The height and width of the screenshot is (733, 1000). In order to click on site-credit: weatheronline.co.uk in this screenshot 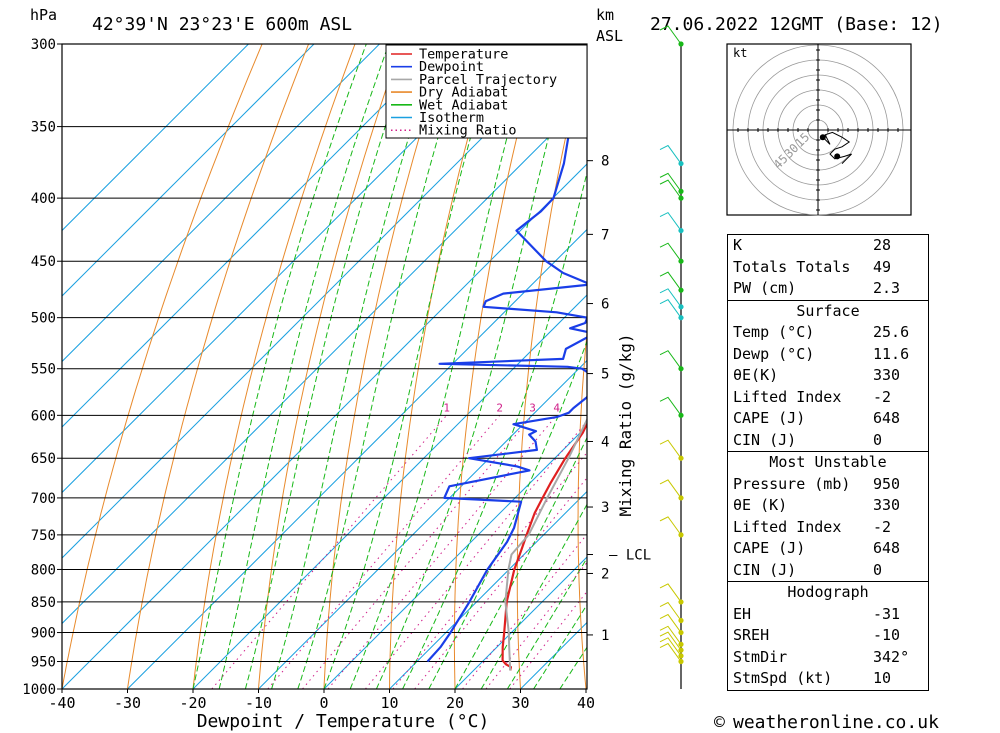, I will do `click(836, 722)`.